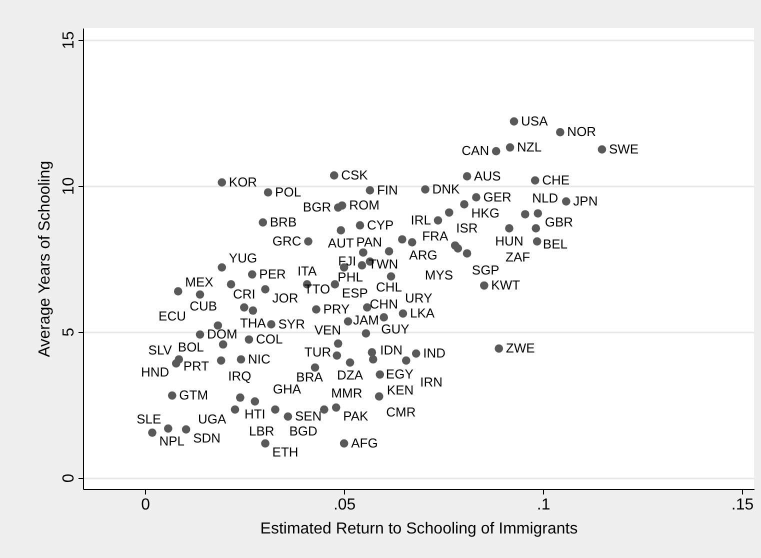 Image resolution: width=761 pixels, height=558 pixels. Describe the element at coordinates (45, 259) in the screenshot. I see `y-axis-title: Average Years of Schooling` at that location.